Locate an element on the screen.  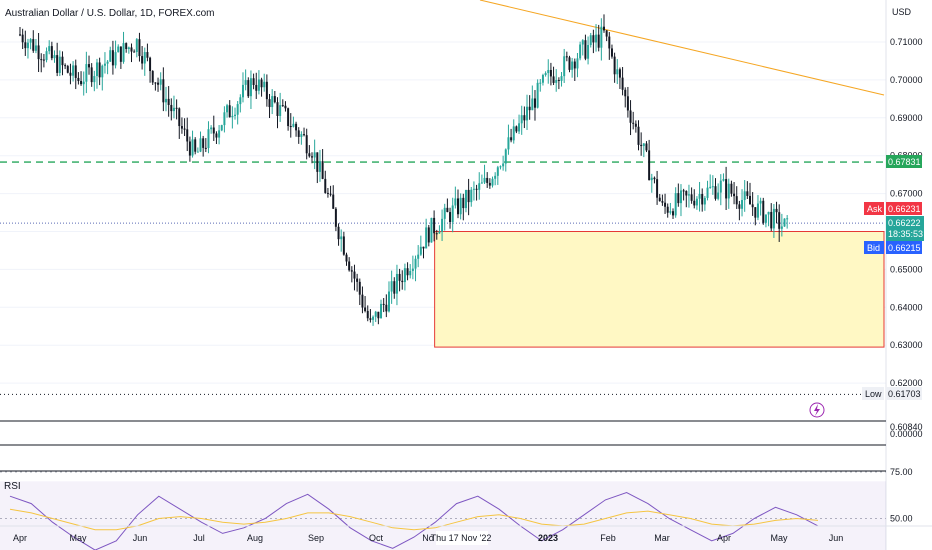
ask-tag-bg is located at coordinates (874, 208).